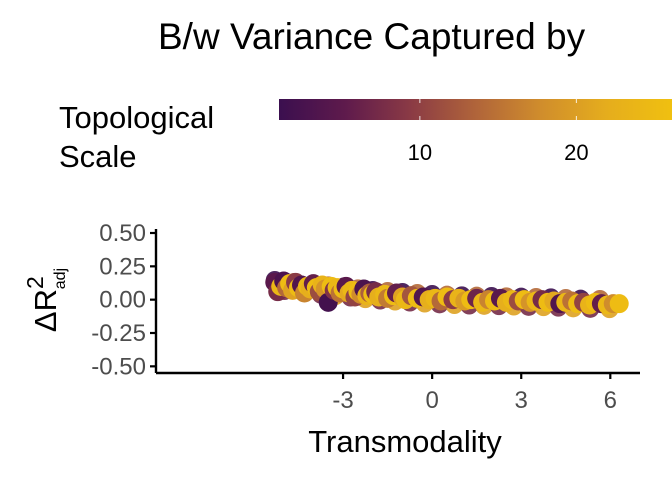 The height and width of the screenshot is (485, 672). Describe the element at coordinates (420, 152) in the screenshot. I see `colorbar-tick-label-10: 10` at that location.